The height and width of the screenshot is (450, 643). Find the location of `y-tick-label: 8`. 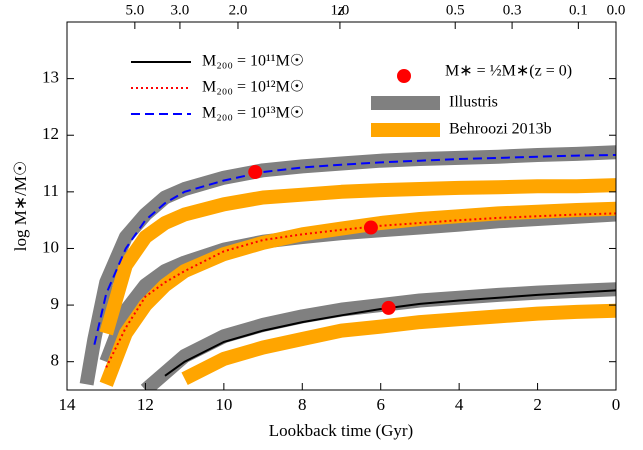

y-tick-label: 8 is located at coordinates (55, 360).